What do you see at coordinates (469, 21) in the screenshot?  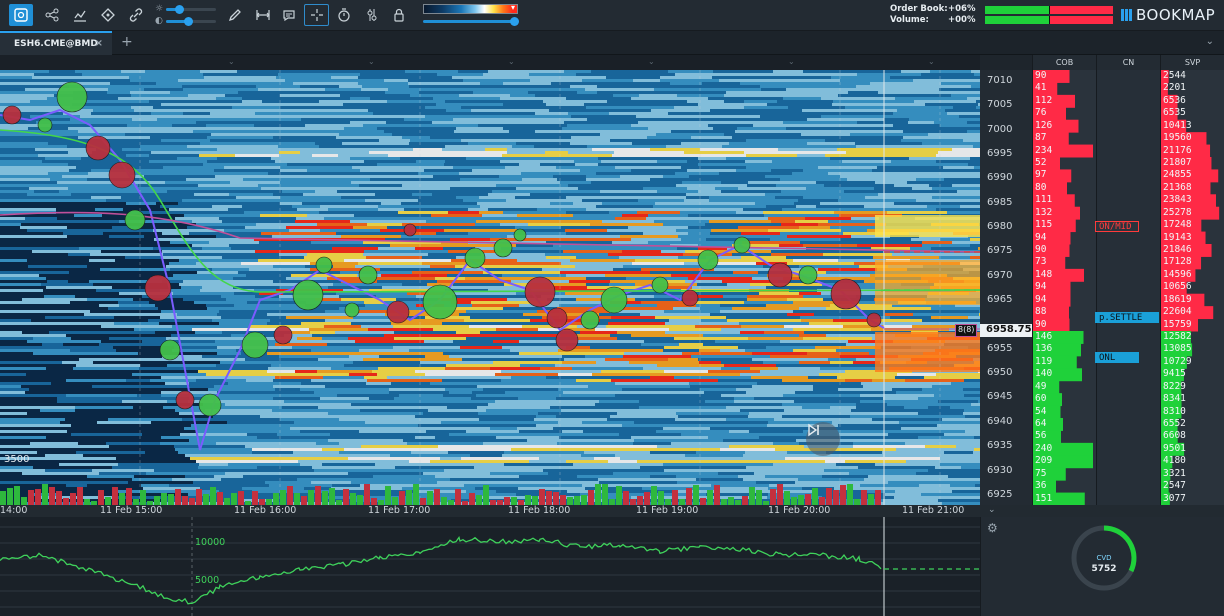 I see `heatmap-contrast-slider` at bounding box center [469, 21].